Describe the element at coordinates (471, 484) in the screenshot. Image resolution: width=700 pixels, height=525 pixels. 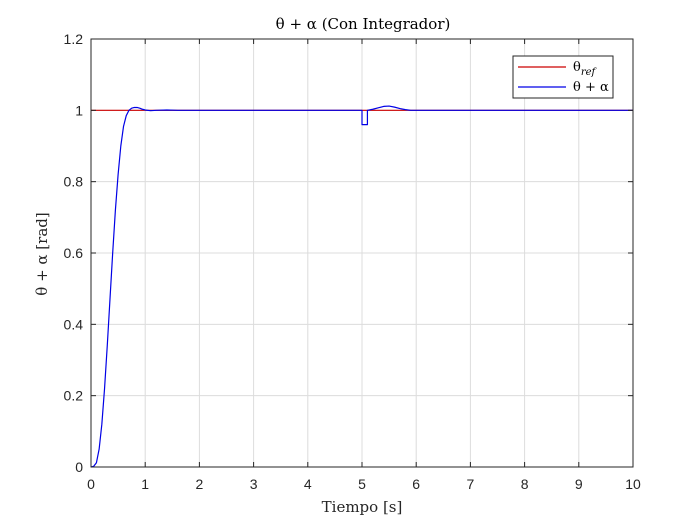
I see `x-tick-label: 7` at that location.